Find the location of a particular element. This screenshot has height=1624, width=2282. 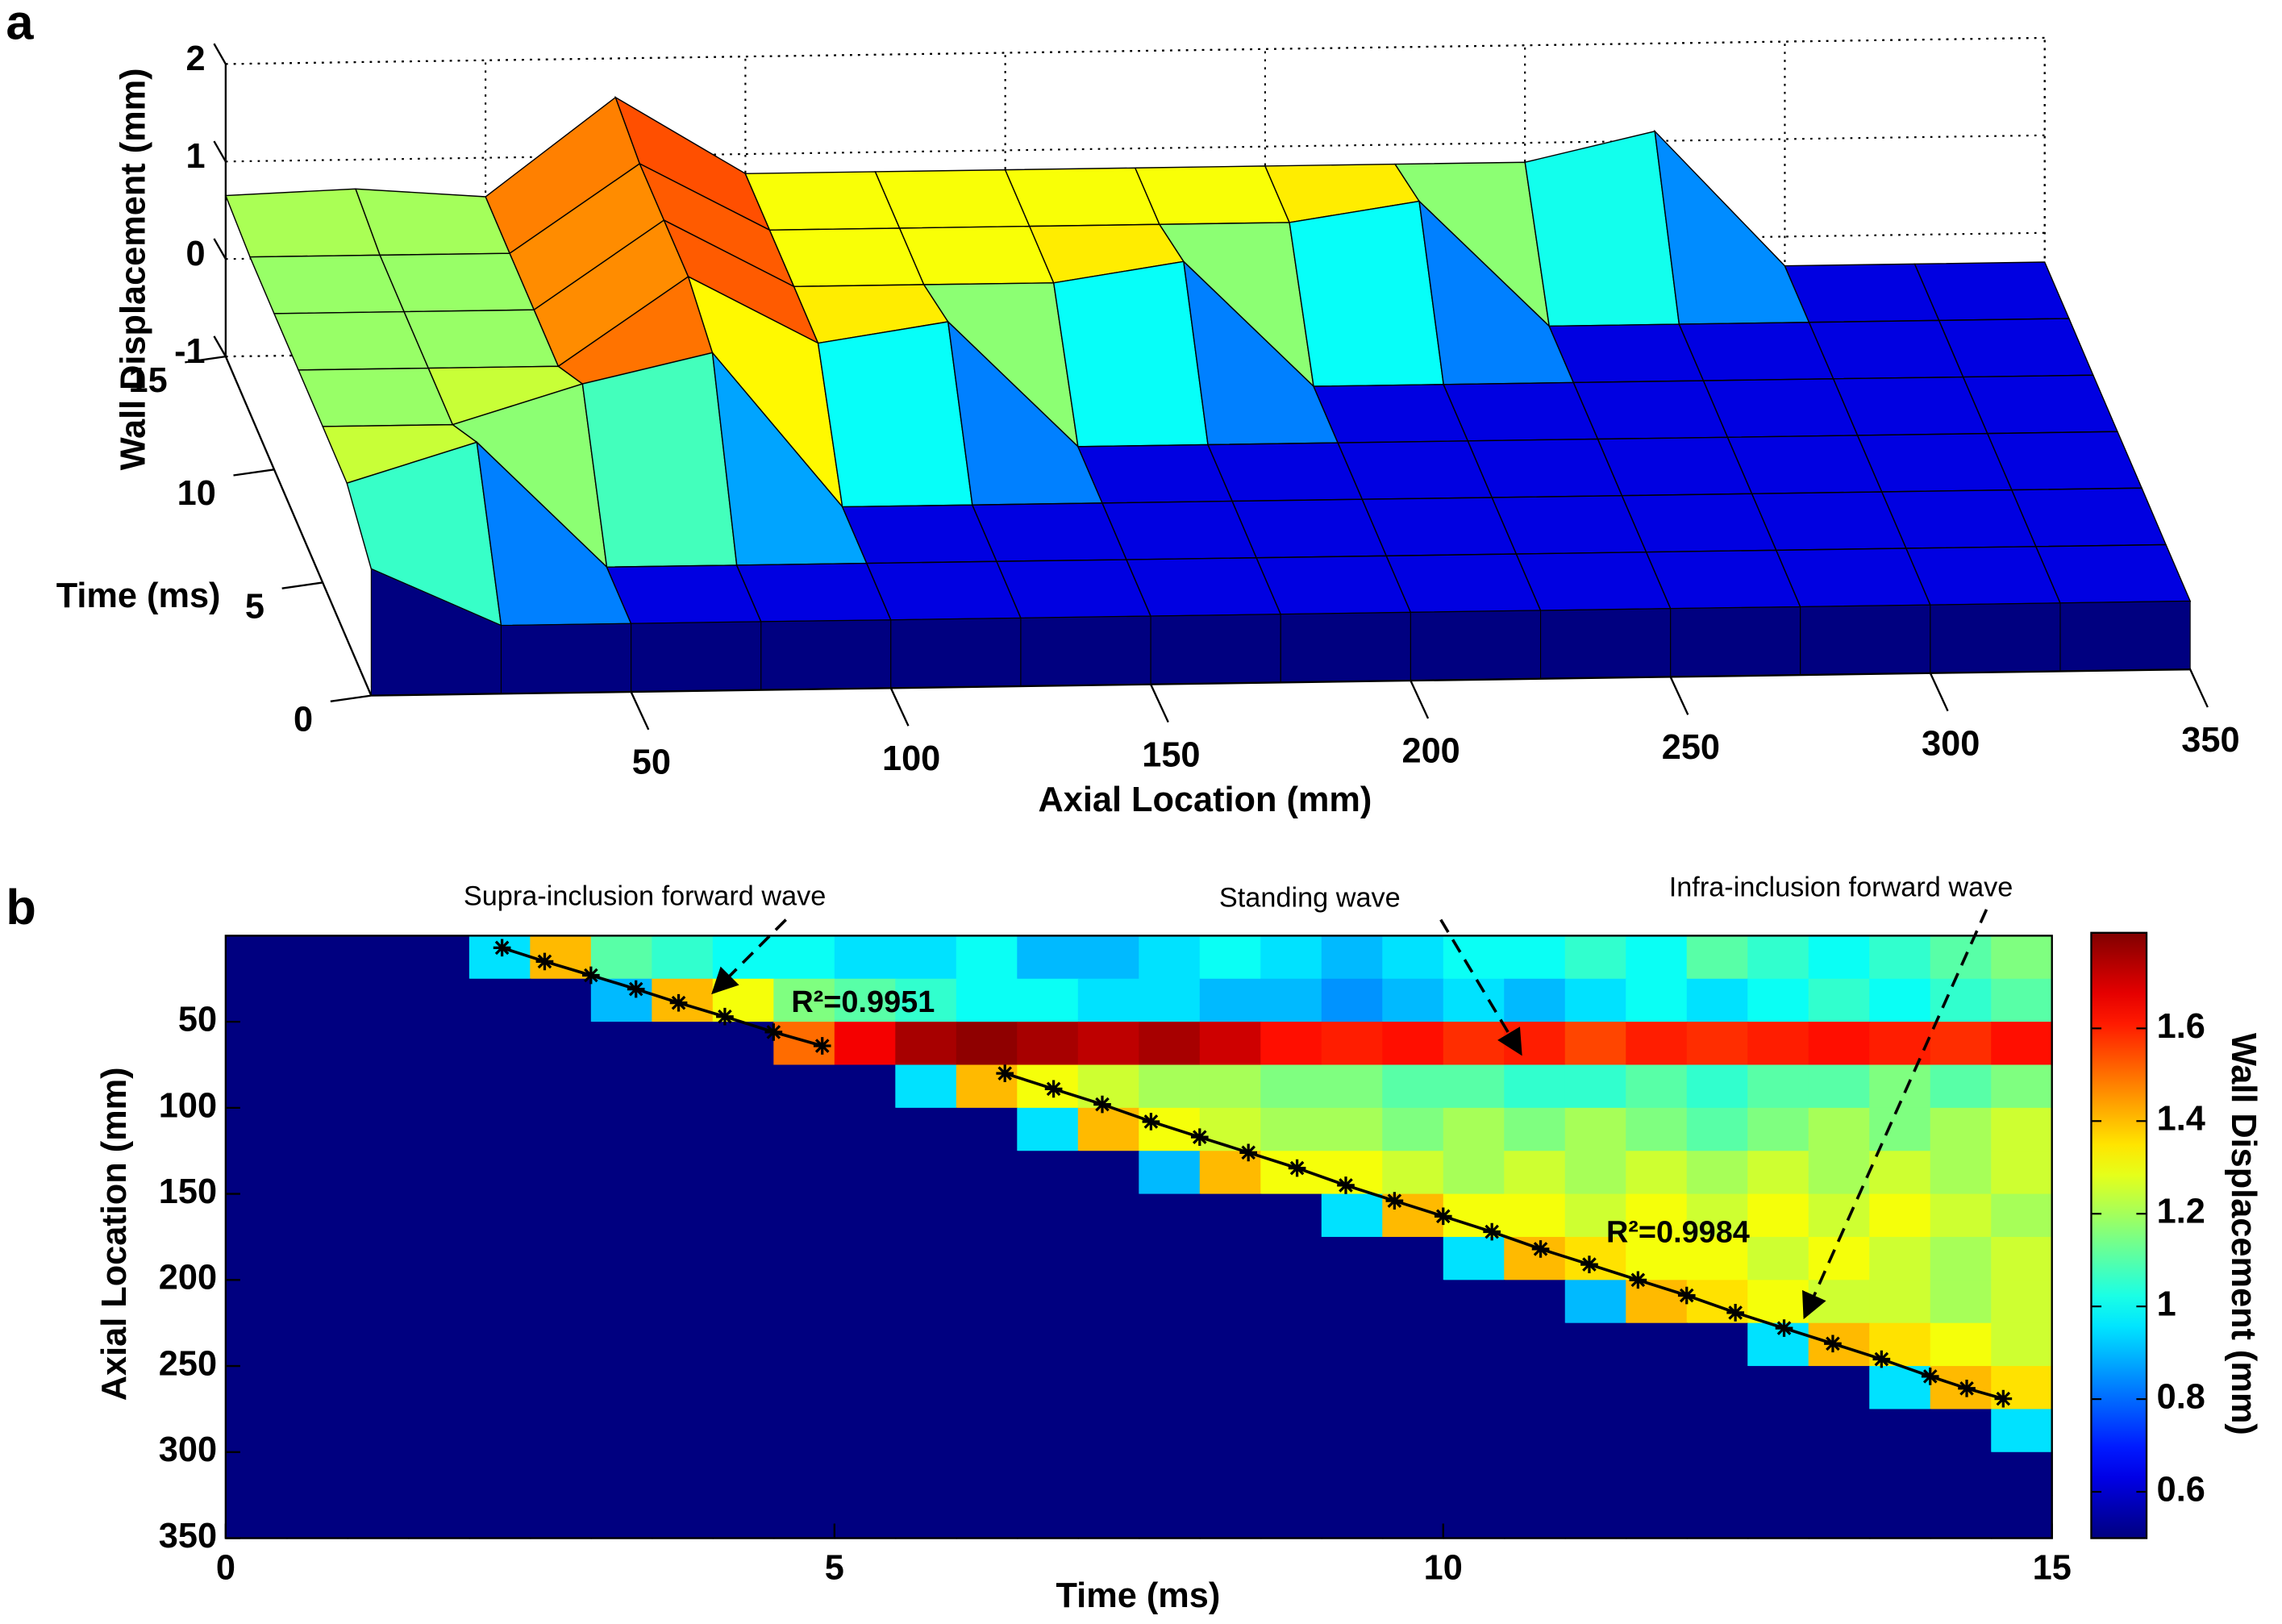

colorbar-label: Wall Displacement (mm) is located at coordinates (2243, 1234).